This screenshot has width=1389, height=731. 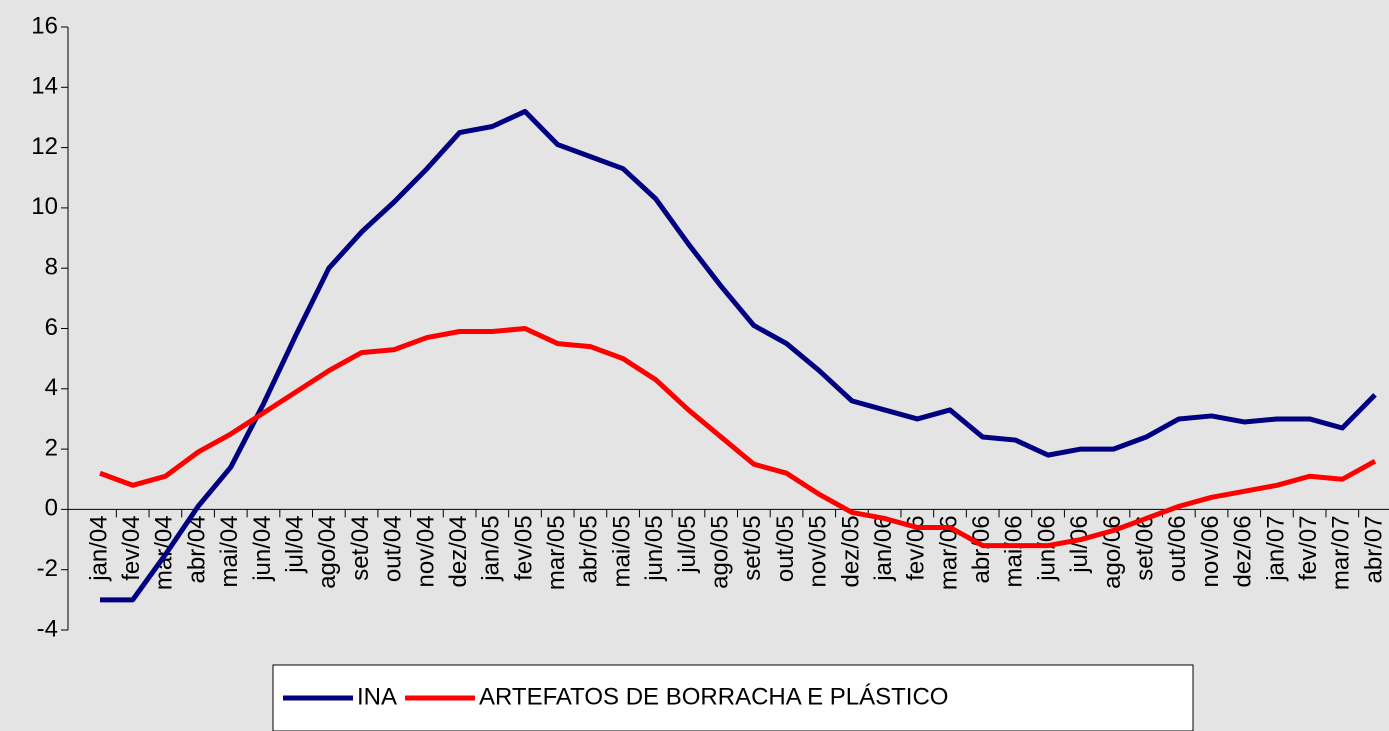 What do you see at coordinates (377, 696) in the screenshot?
I see `legend-label: INA` at bounding box center [377, 696].